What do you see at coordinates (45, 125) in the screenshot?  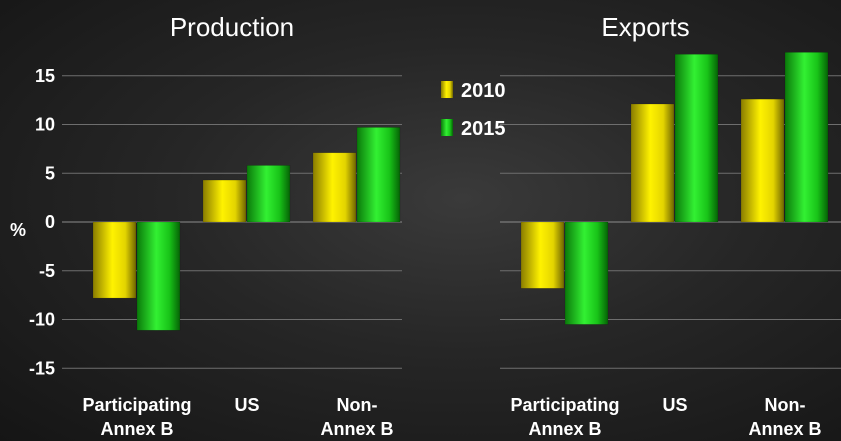 I see `y-tick-label: 10` at bounding box center [45, 125].